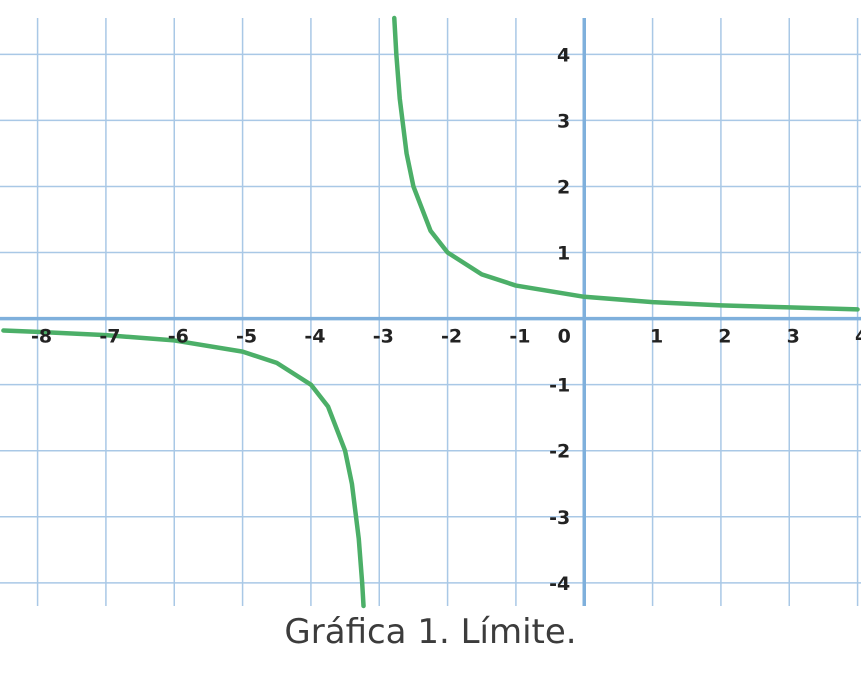 This screenshot has height=684, width=861. I want to click on x-tick-label: -3, so click(383, 337).